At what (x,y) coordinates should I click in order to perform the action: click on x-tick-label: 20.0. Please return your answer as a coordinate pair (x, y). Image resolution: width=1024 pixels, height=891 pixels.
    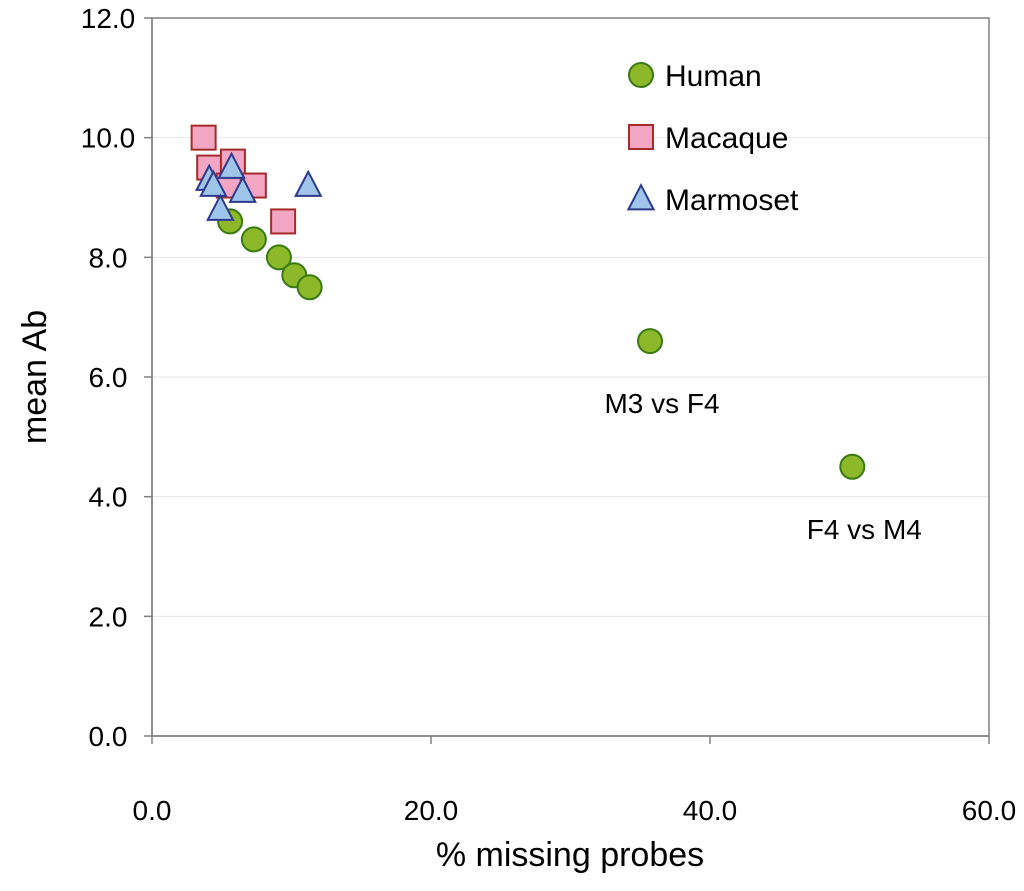
    Looking at the image, I should click on (431, 810).